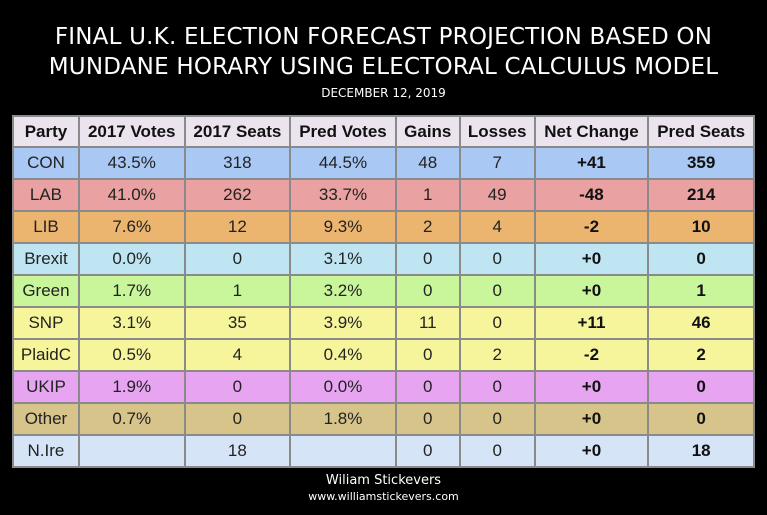  Describe the element at coordinates (237, 163) in the screenshot. I see `table-cell: 318` at that location.